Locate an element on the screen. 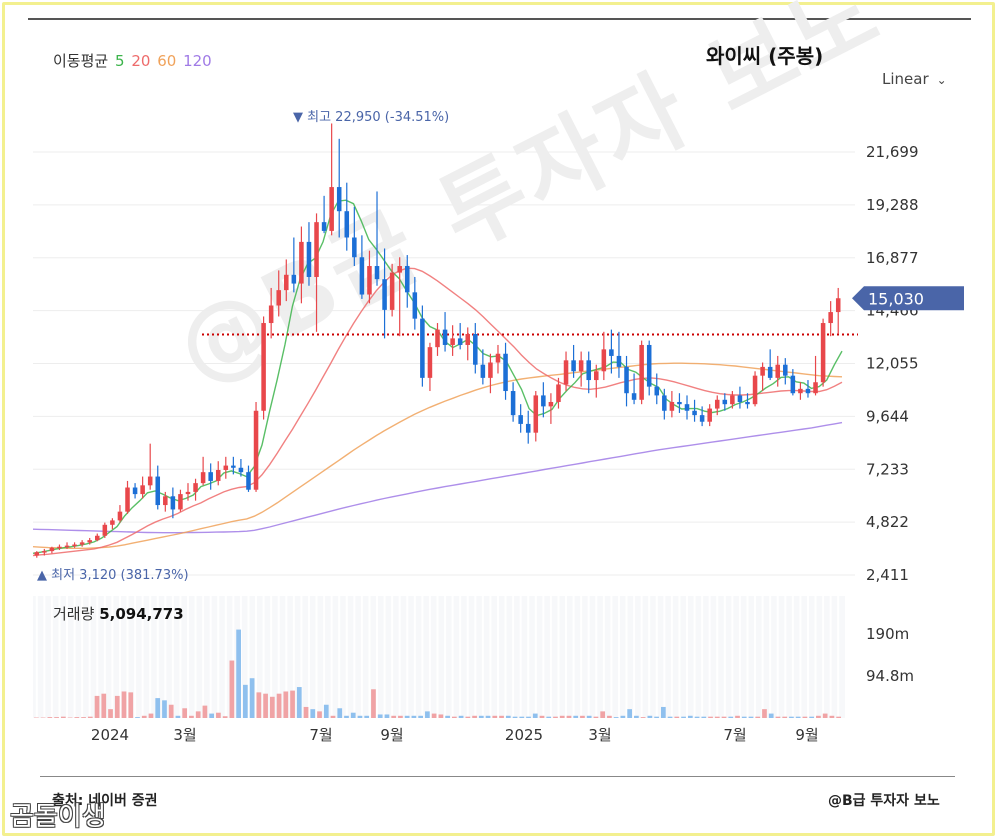 The width and height of the screenshot is (997, 838). moving-average-legend: 이동평균 5 20 60 120 is located at coordinates (133, 60).